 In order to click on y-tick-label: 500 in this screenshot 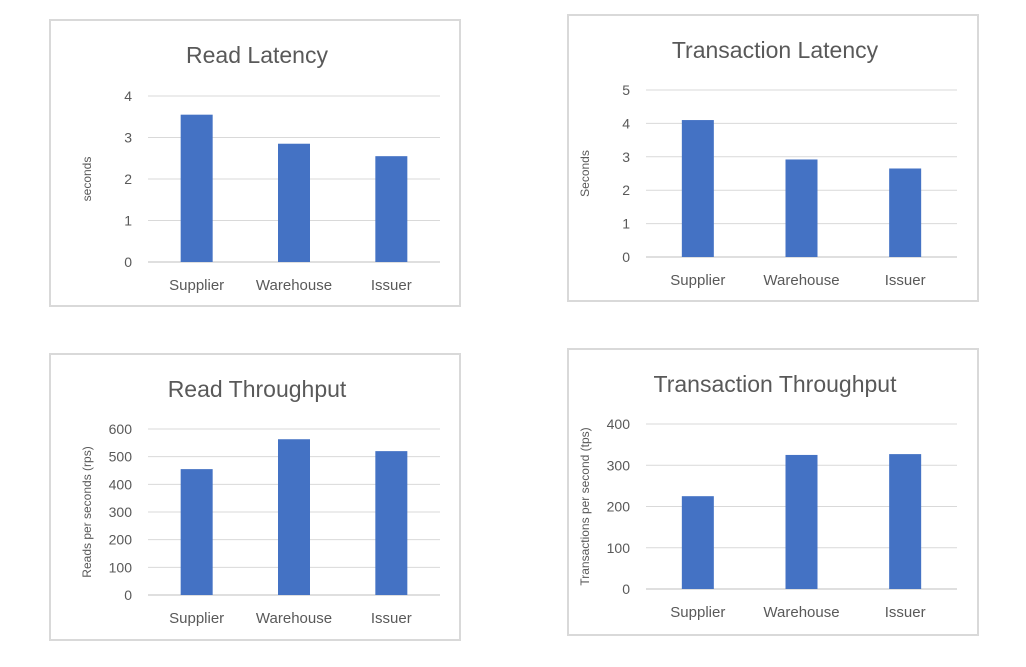, I will do `click(121, 457)`.